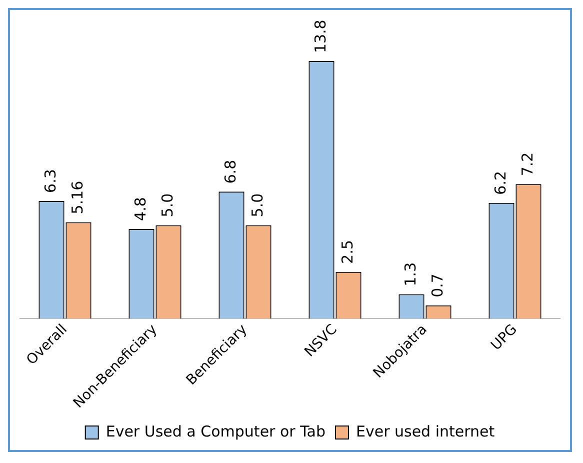 This screenshot has width=583, height=463. Describe the element at coordinates (347, 252) in the screenshot. I see `data-label: 2.5` at that location.